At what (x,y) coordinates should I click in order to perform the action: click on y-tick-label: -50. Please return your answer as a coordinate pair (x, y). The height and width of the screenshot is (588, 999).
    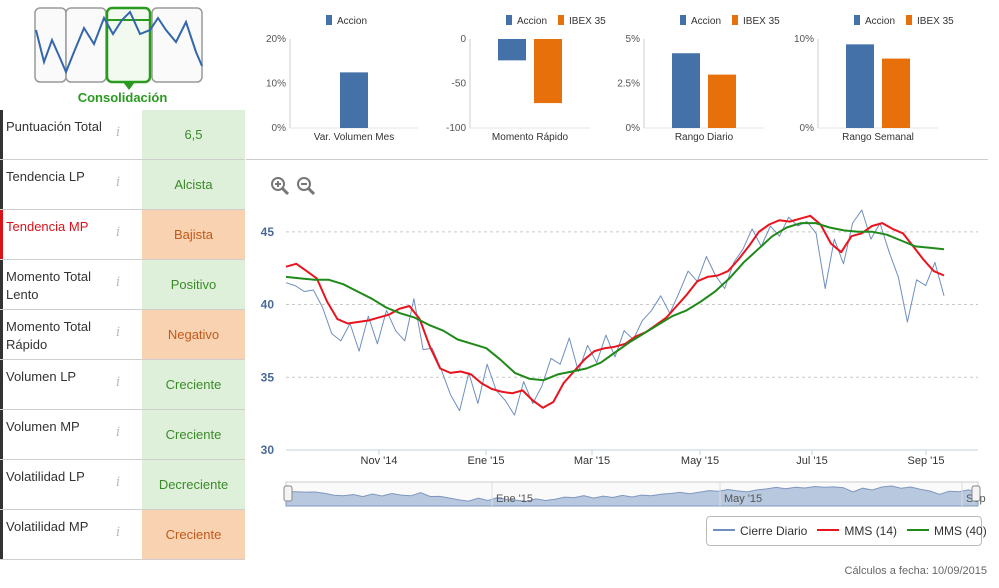
    Looking at the image, I should click on (459, 84).